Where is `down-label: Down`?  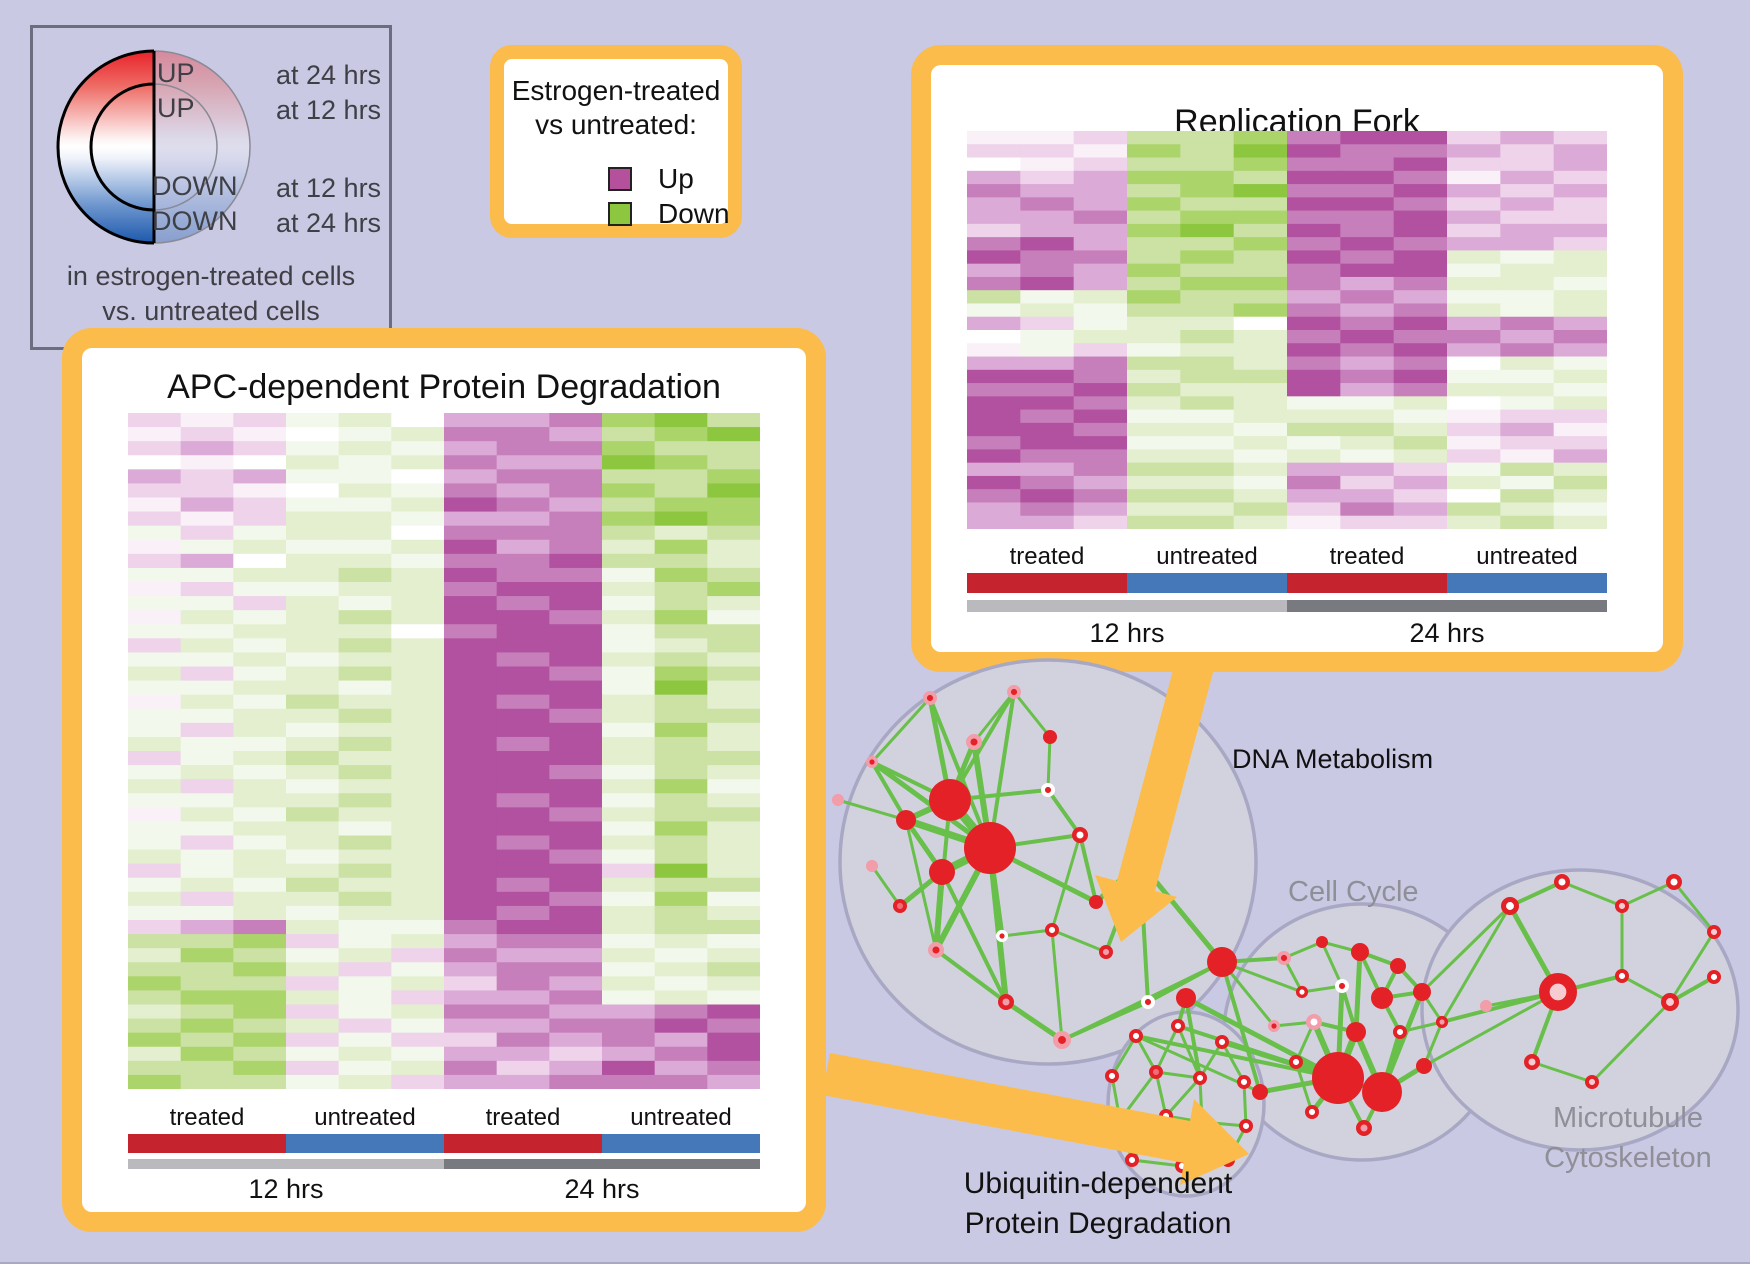
down-label: Down is located at coordinates (694, 213).